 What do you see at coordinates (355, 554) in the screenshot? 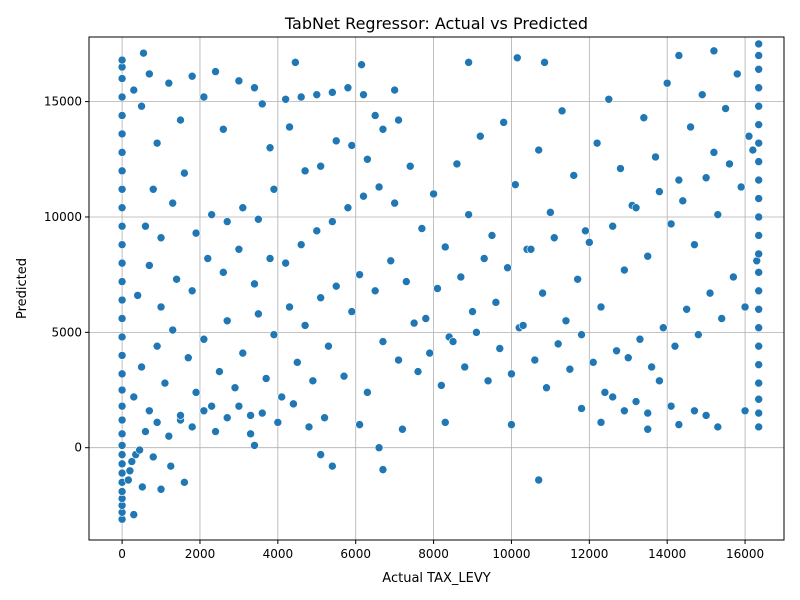
I see `x-tick-label: 6000` at bounding box center [355, 554].